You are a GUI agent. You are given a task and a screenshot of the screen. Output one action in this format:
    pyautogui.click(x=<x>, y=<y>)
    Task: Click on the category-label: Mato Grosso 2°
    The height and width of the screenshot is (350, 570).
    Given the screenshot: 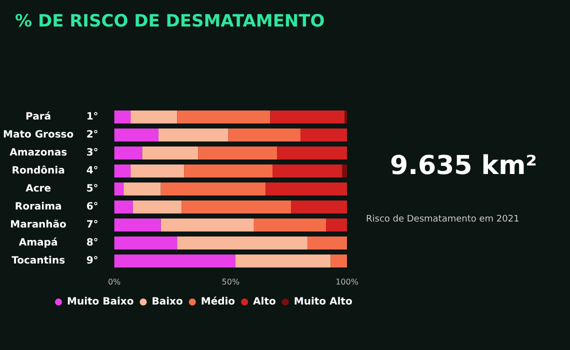 What is the action you would take?
    pyautogui.click(x=50, y=135)
    